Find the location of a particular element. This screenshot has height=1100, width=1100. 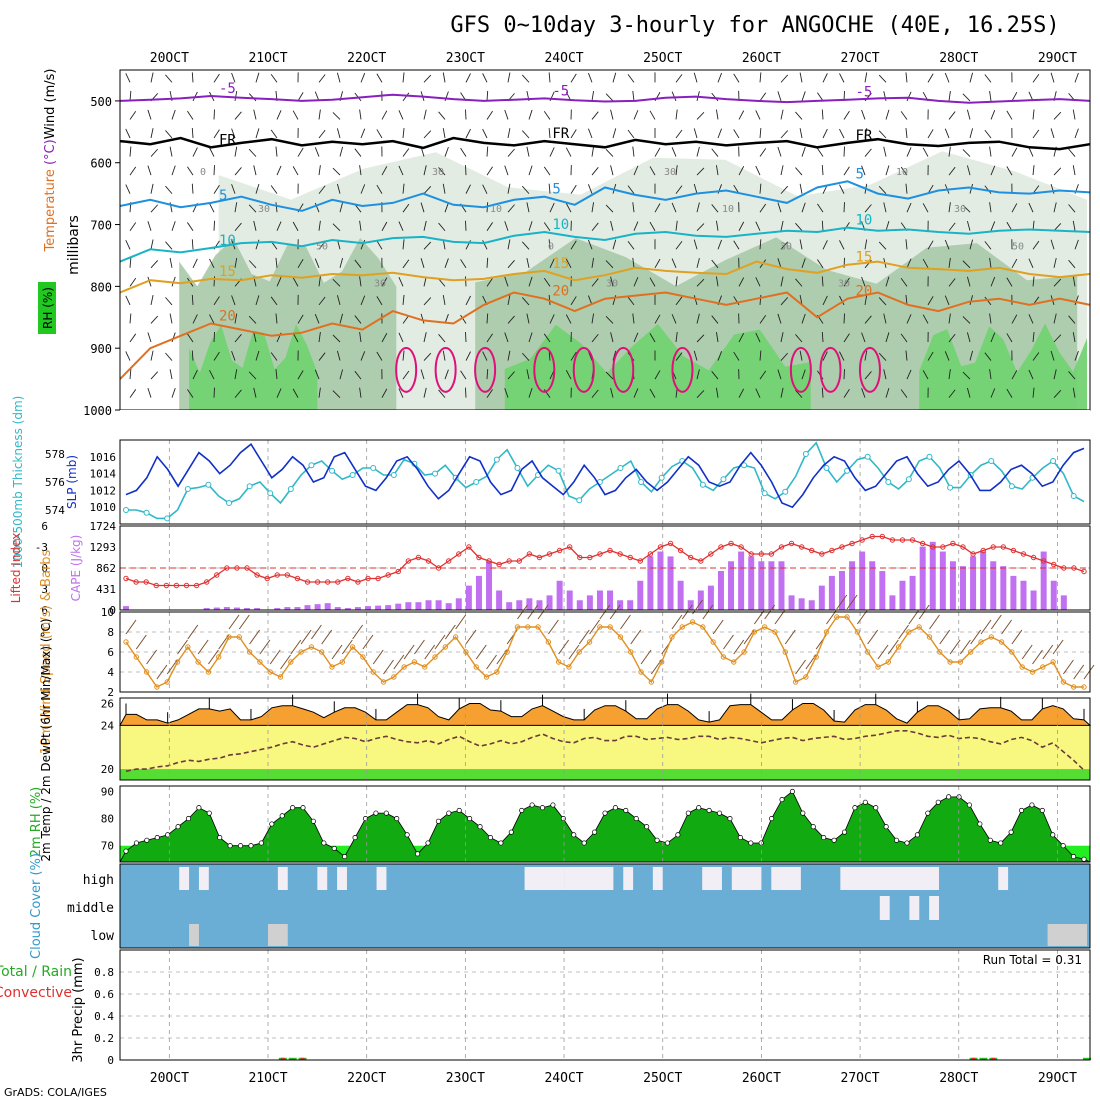

axis-label-part: 3hr Precip (mm) is located at coordinates (78, 1009).